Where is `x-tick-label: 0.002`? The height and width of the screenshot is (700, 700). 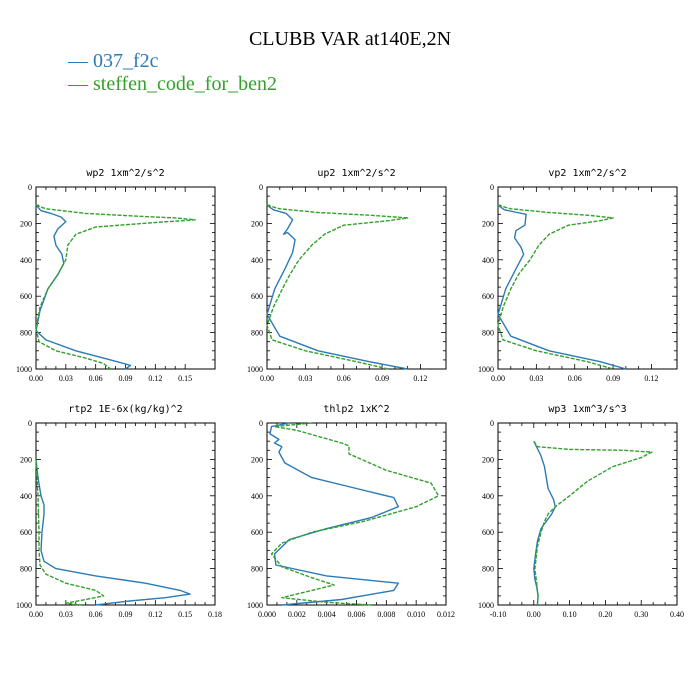
x-tick-label: 0.002 is located at coordinates (297, 614).